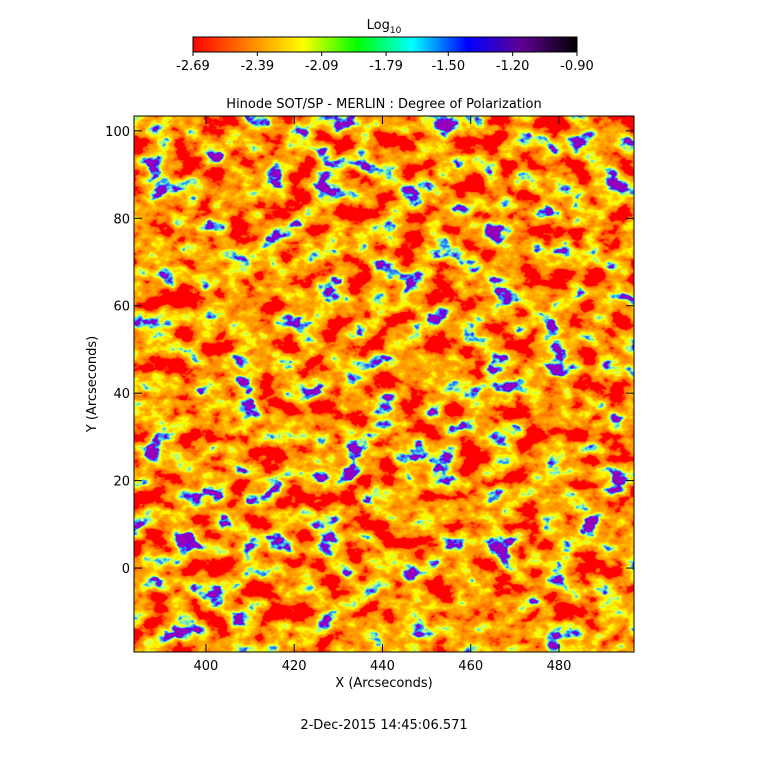  I want to click on y-tick-label: 20, so click(121, 482).